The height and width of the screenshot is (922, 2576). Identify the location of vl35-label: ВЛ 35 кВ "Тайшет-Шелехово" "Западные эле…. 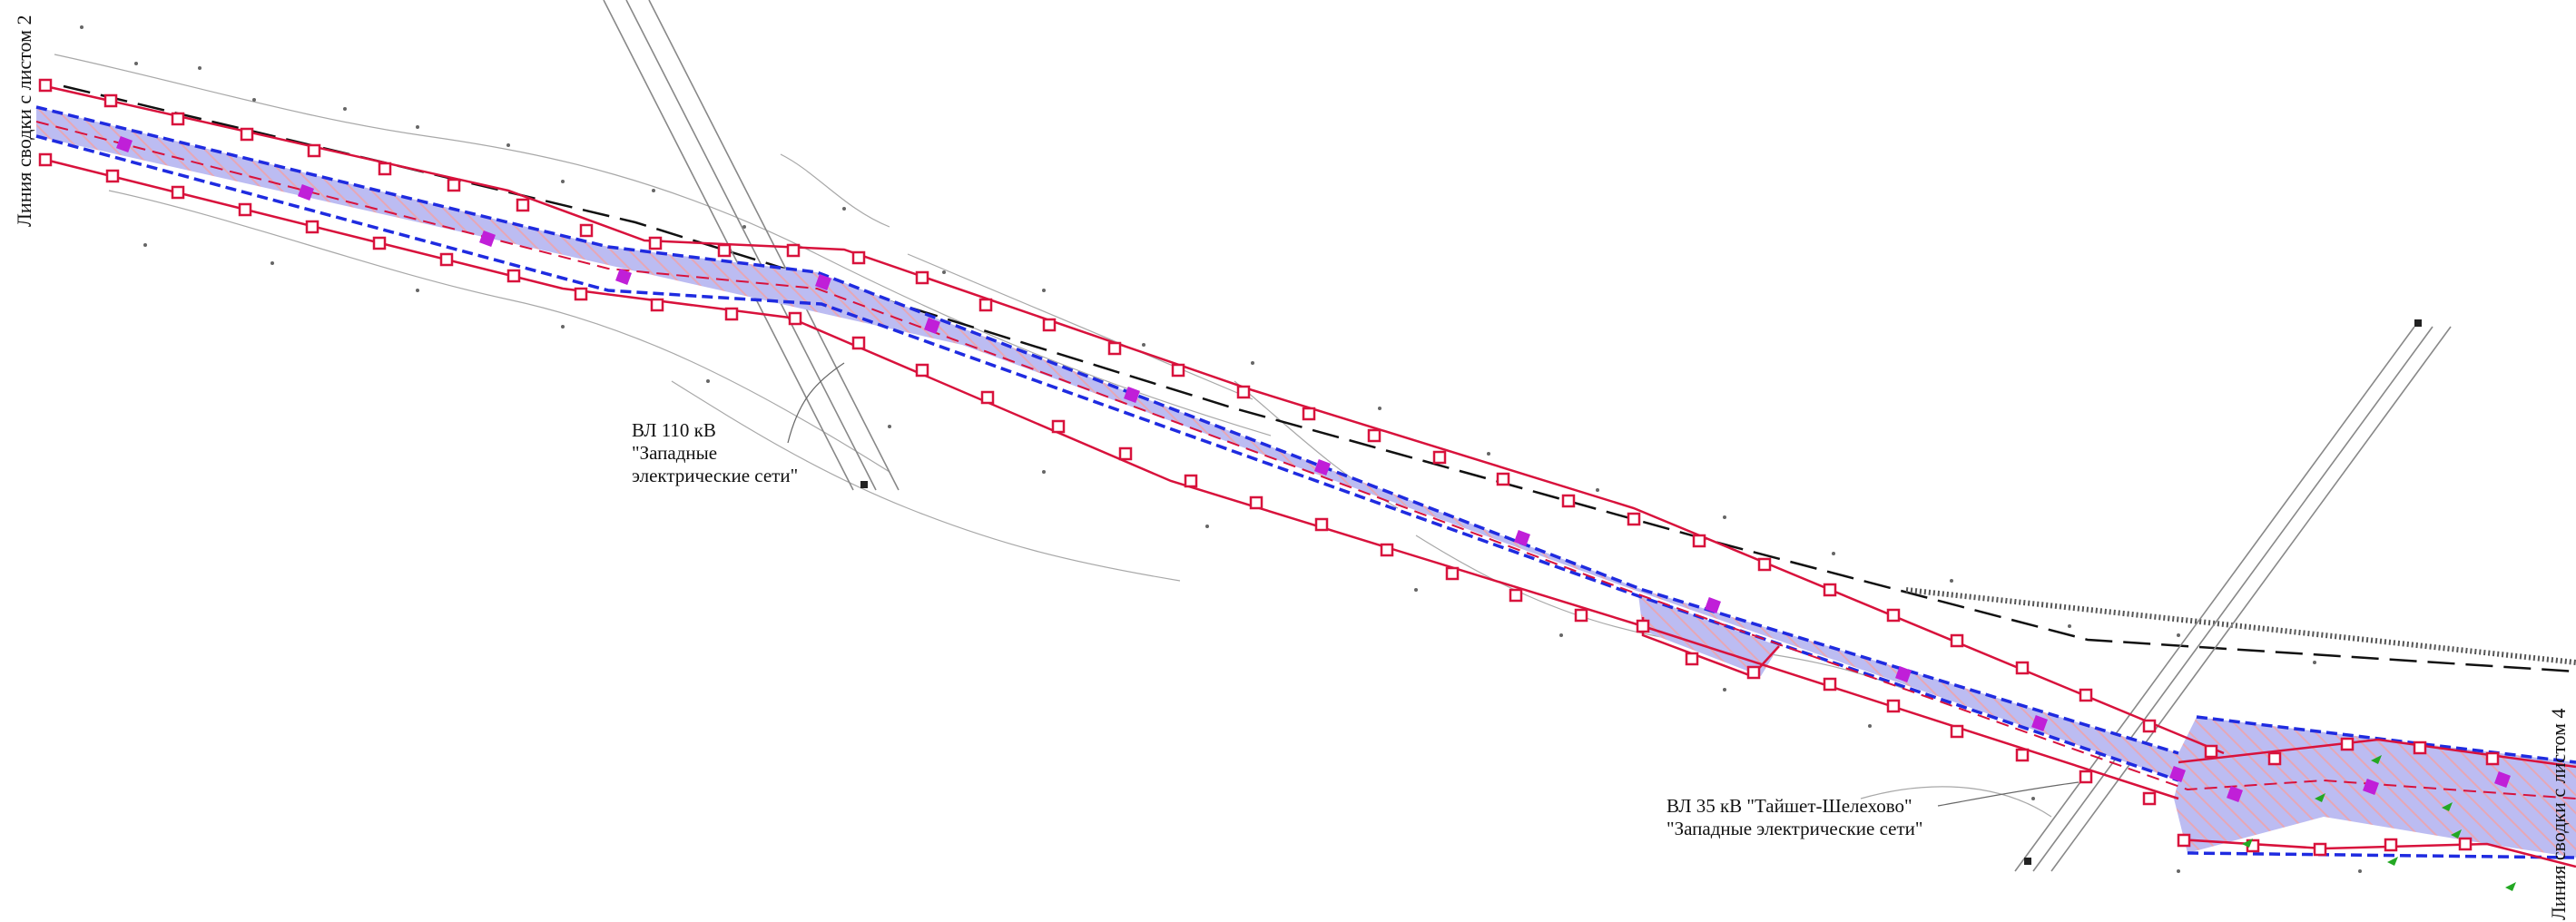
(1794, 817).